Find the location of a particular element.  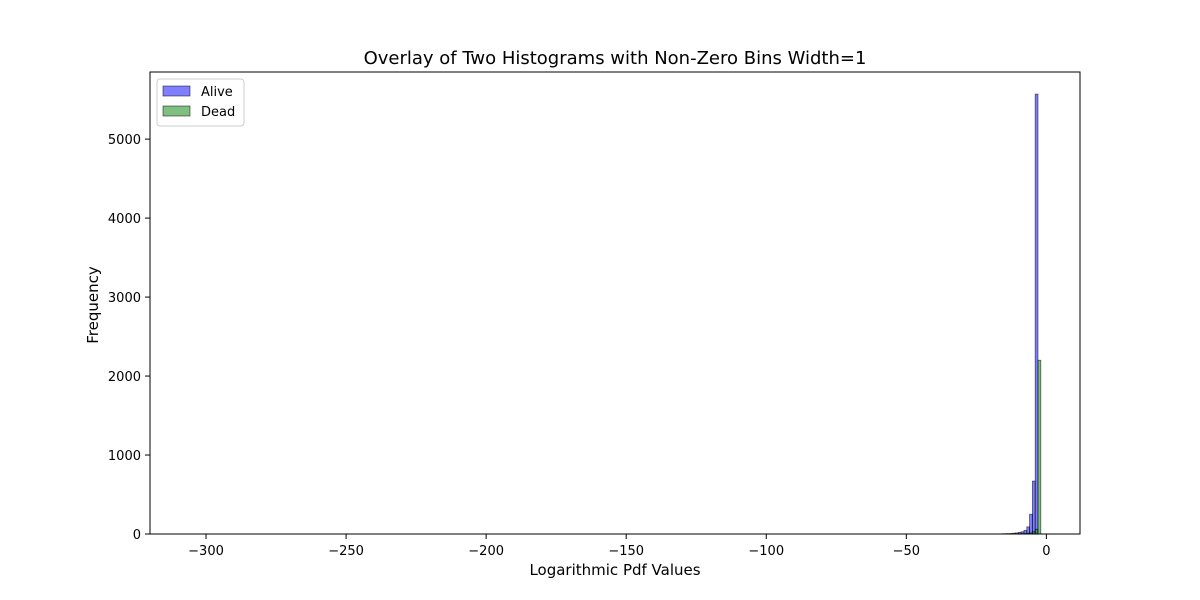

y-axis-ticks: 0 1000 2000 3000 4000 5000 is located at coordinates (129, 338).